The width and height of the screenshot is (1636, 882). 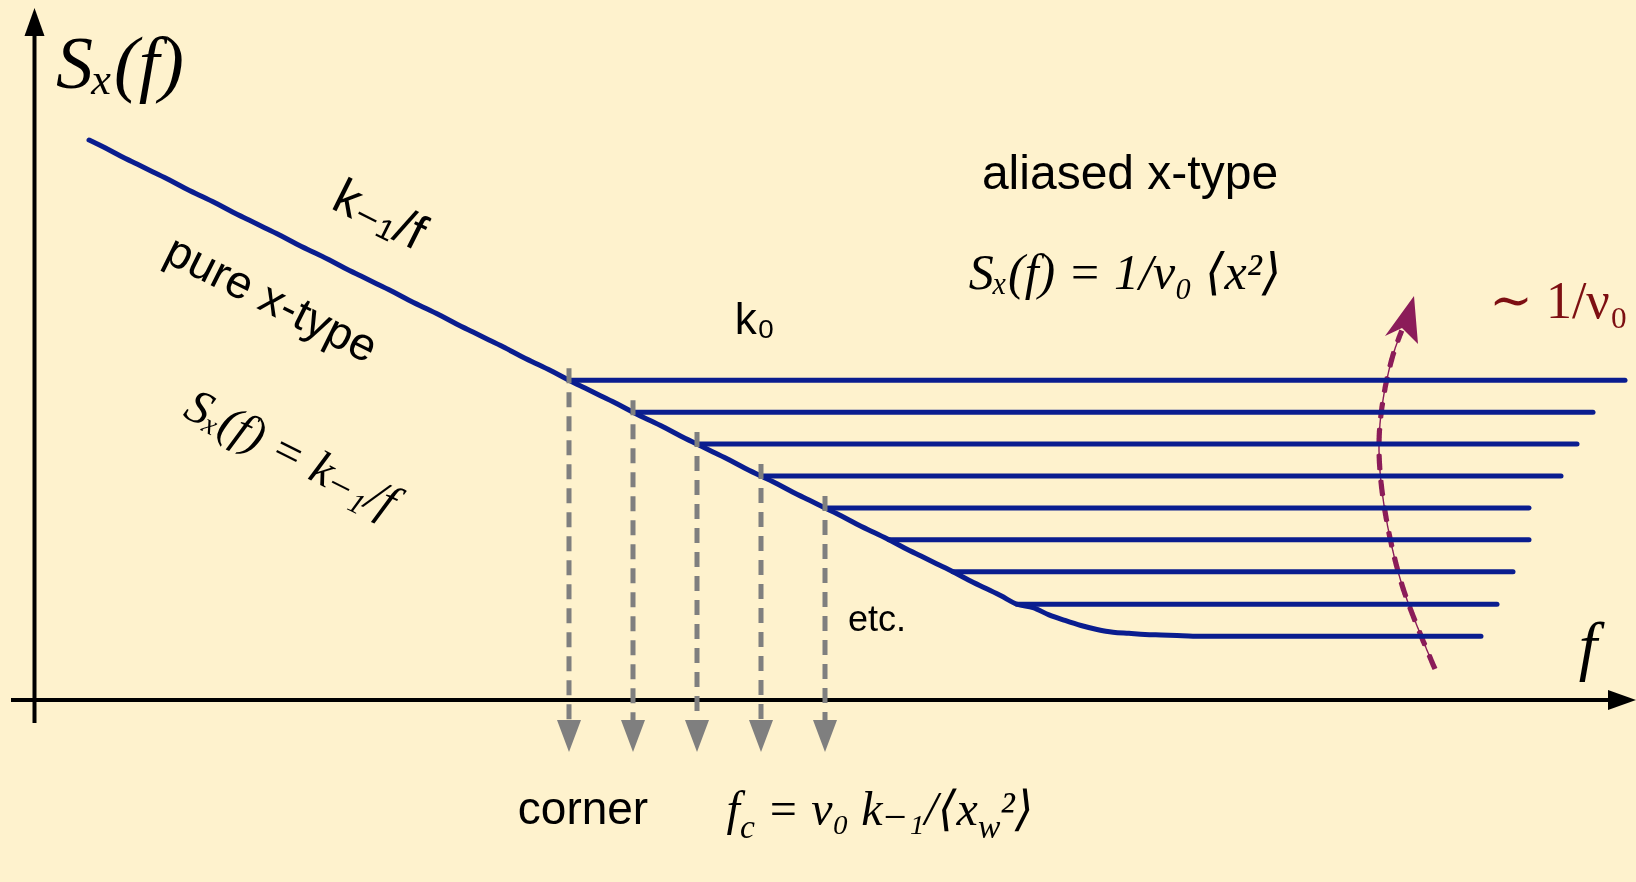 What do you see at coordinates (877, 618) in the screenshot?
I see `annotation: etc.` at bounding box center [877, 618].